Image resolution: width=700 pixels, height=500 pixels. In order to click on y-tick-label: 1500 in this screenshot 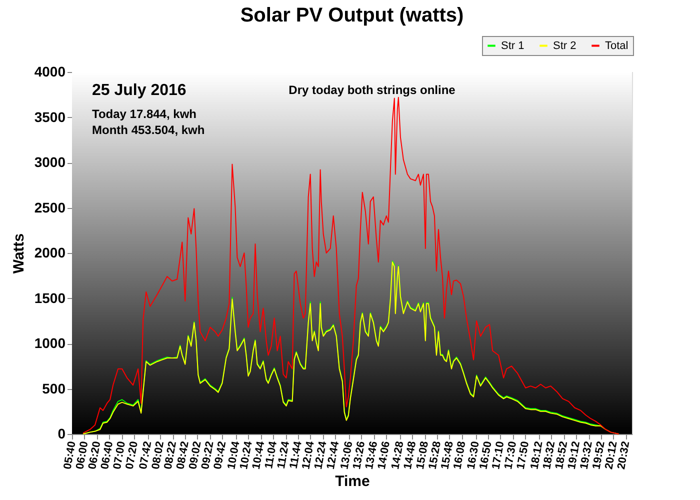, I will do `click(50, 298)`.